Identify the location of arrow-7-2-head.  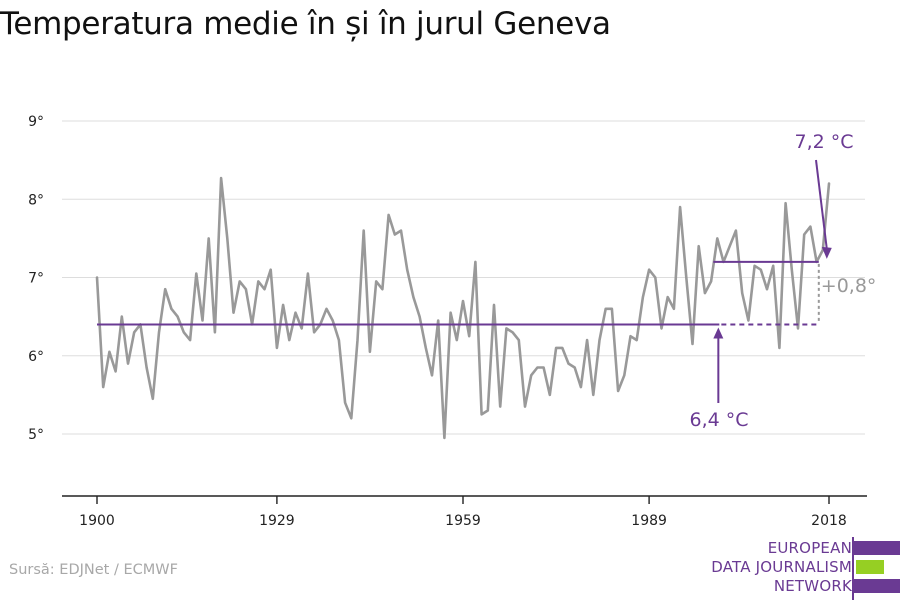
(826, 252).